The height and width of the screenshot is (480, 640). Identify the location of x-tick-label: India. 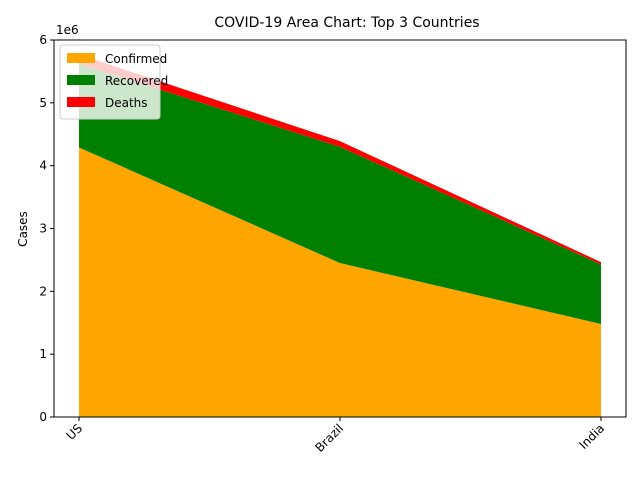
(591, 436).